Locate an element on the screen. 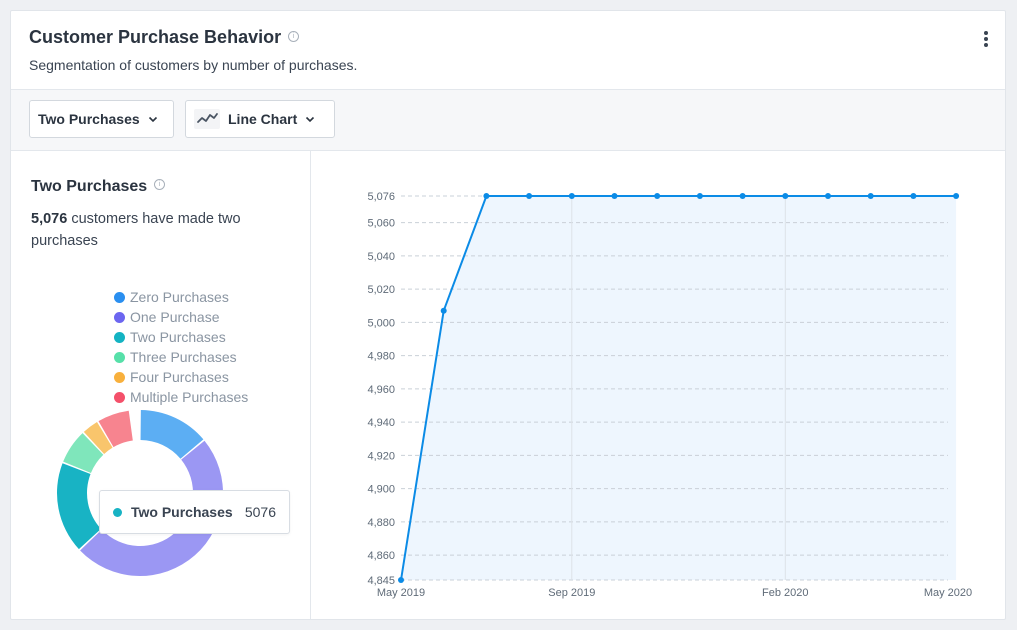  legend-label: Two Purchases is located at coordinates (178, 337).